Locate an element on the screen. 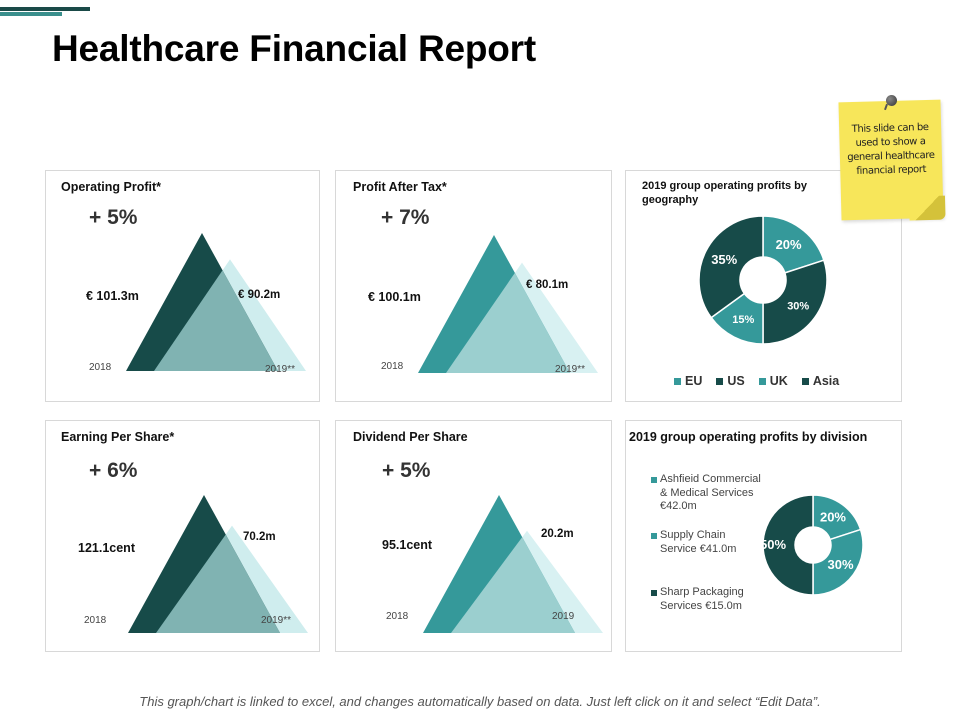 The height and width of the screenshot is (720, 960). donut-slice-asia is located at coordinates (731, 267).